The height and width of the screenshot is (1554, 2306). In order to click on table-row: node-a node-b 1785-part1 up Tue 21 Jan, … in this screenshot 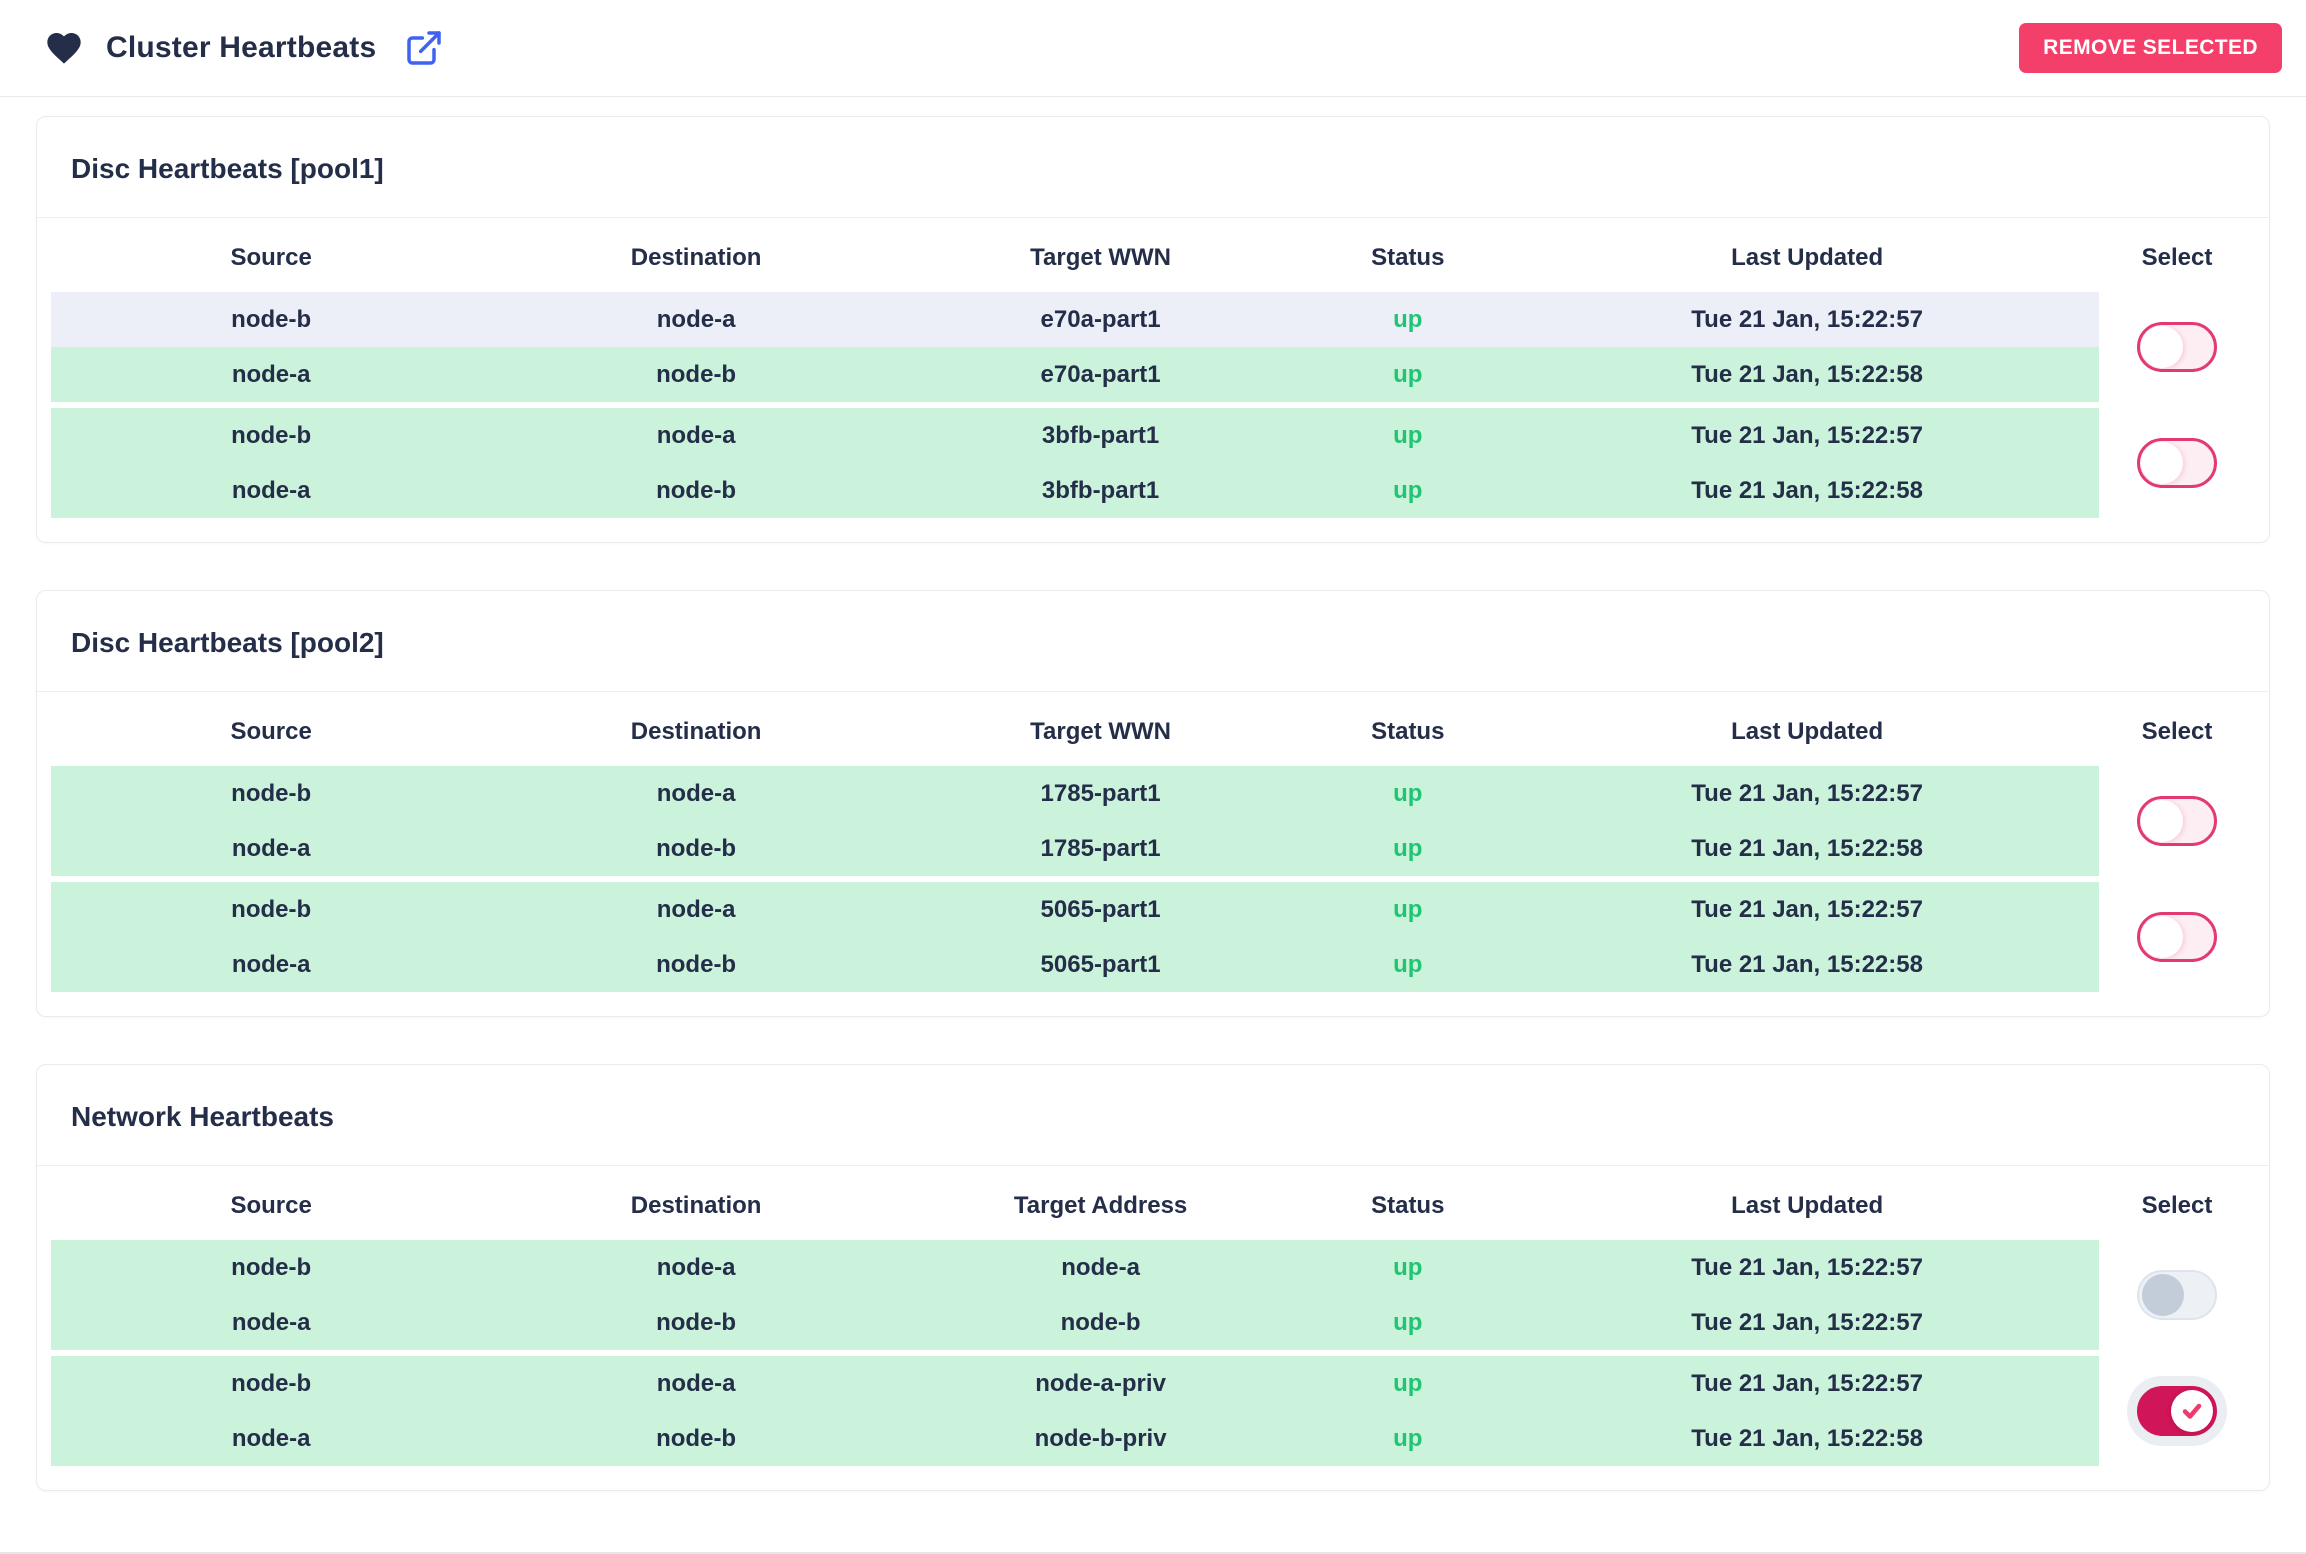, I will do `click(1075, 848)`.